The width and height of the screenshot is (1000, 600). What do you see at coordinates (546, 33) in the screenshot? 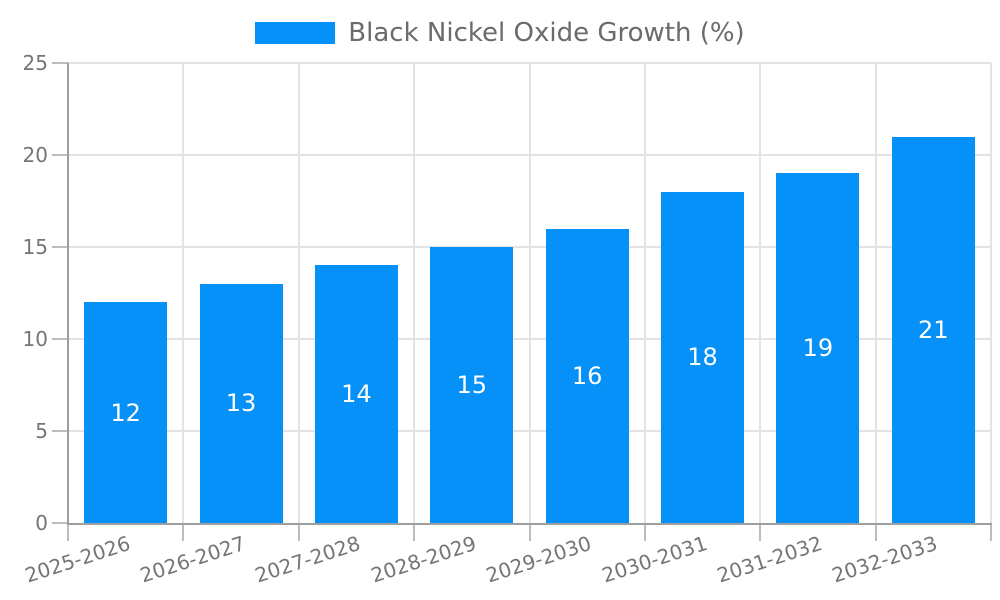
I see `legend-label: Black Nickel Oxide Growth (%)` at bounding box center [546, 33].